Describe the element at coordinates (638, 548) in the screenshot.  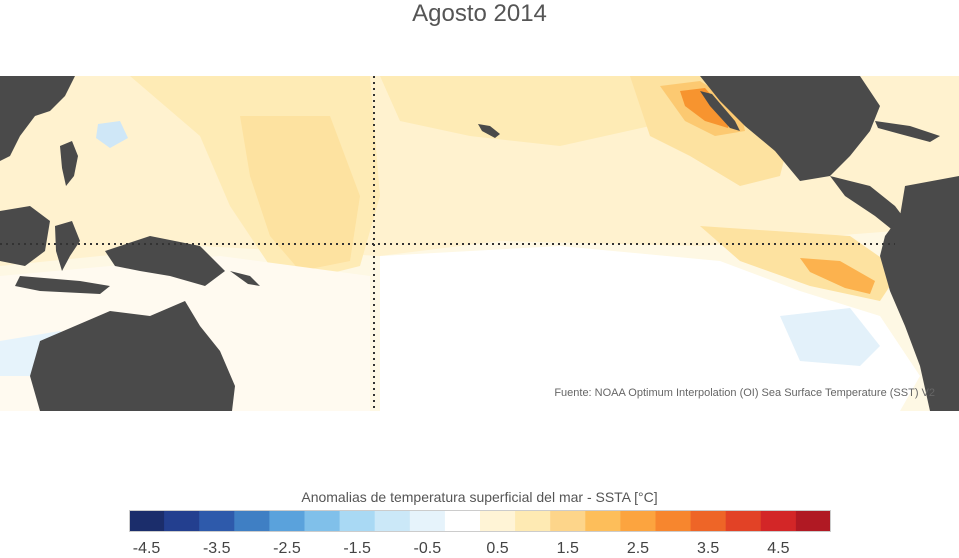
I see `colorbar-tick-label: 2.5` at that location.